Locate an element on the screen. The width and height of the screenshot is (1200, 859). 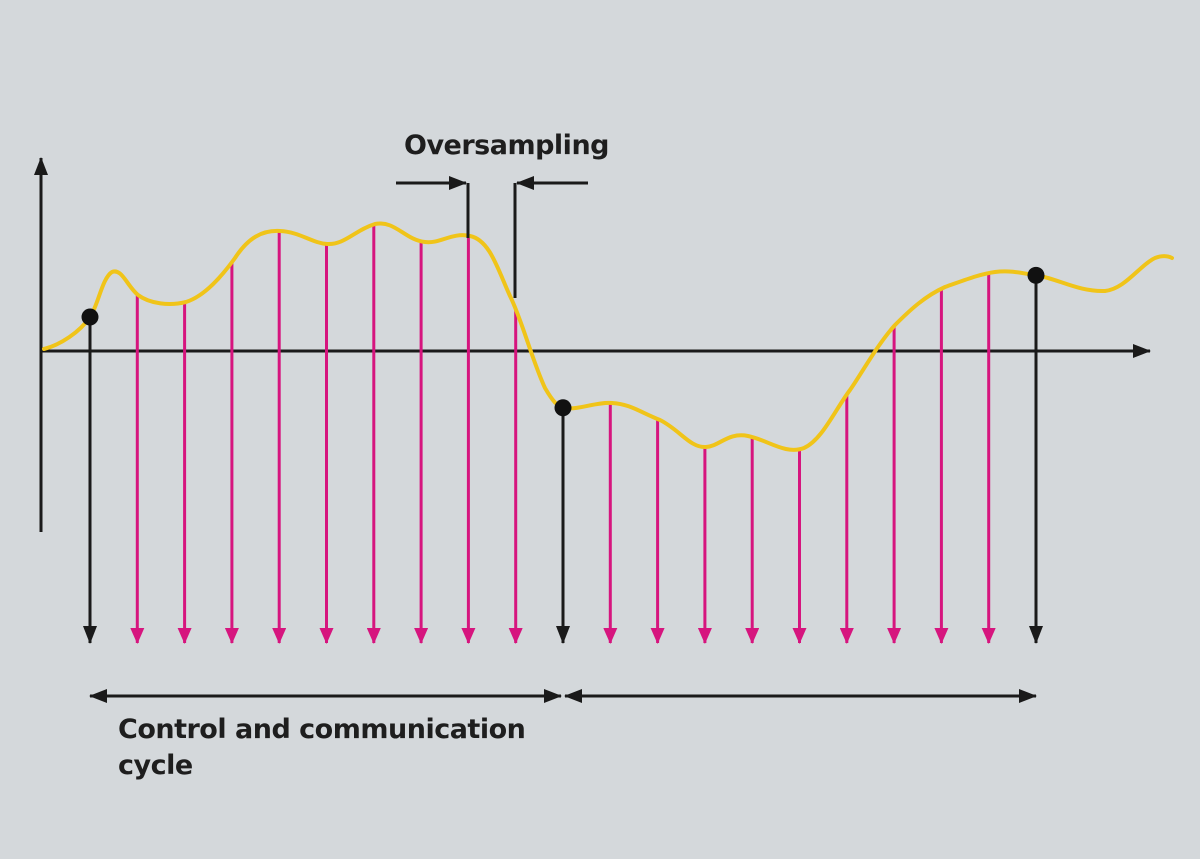
cycle-label: Control and communication cycle is located at coordinates (322, 748).